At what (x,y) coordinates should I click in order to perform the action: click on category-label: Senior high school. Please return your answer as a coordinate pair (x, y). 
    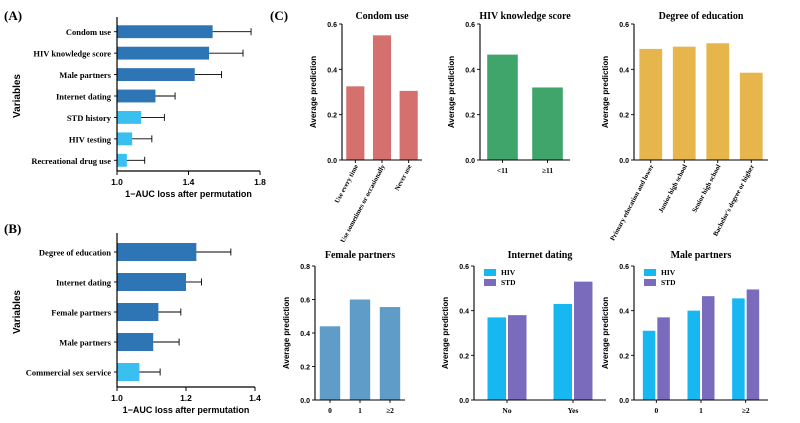
    Looking at the image, I should click on (706, 189).